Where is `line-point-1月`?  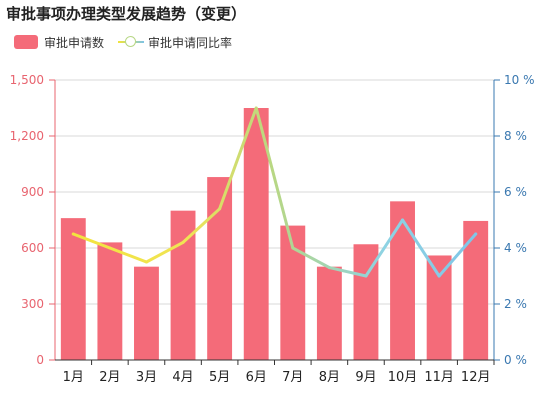 line-point-1月 is located at coordinates (73, 234).